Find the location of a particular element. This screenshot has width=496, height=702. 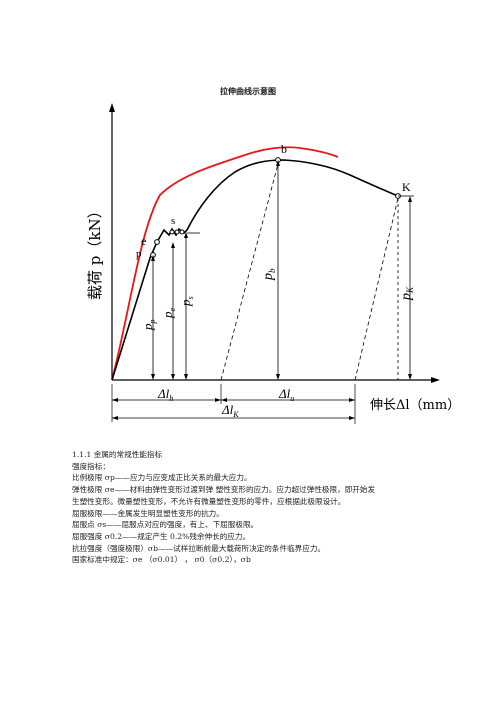

point-e-label: e is located at coordinates (143, 241).